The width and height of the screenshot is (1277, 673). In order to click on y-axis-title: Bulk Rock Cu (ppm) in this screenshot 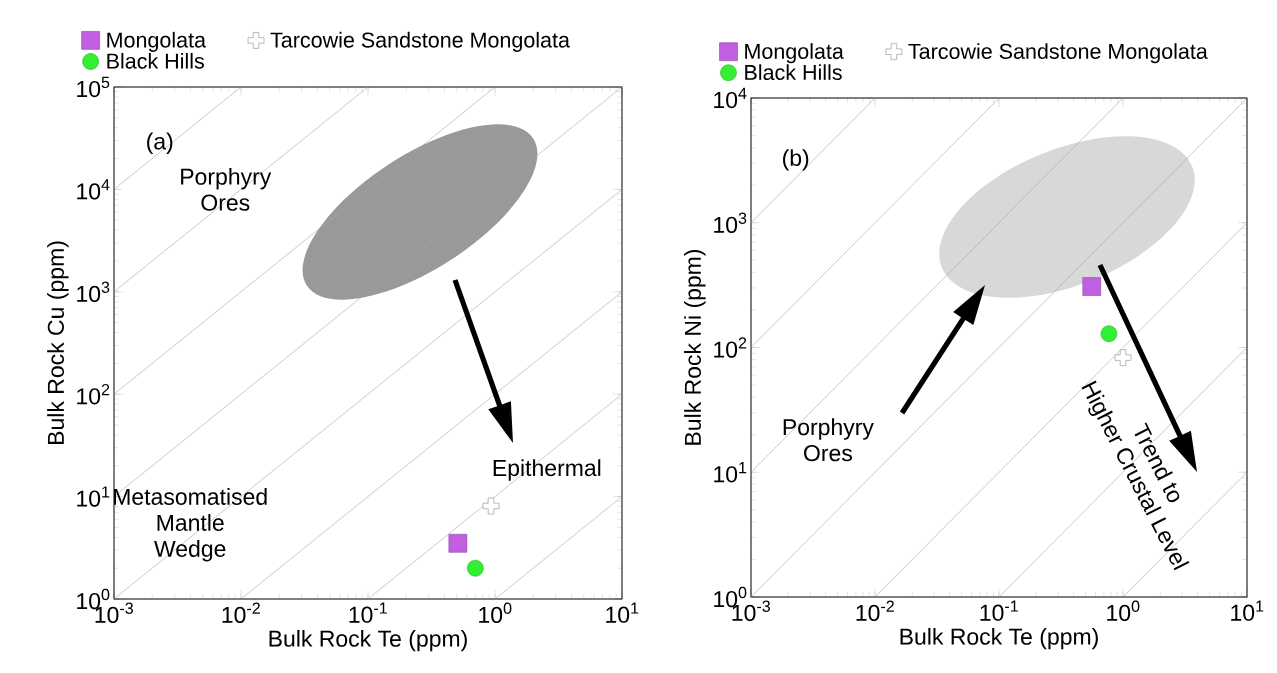, I will do `click(58, 342)`.